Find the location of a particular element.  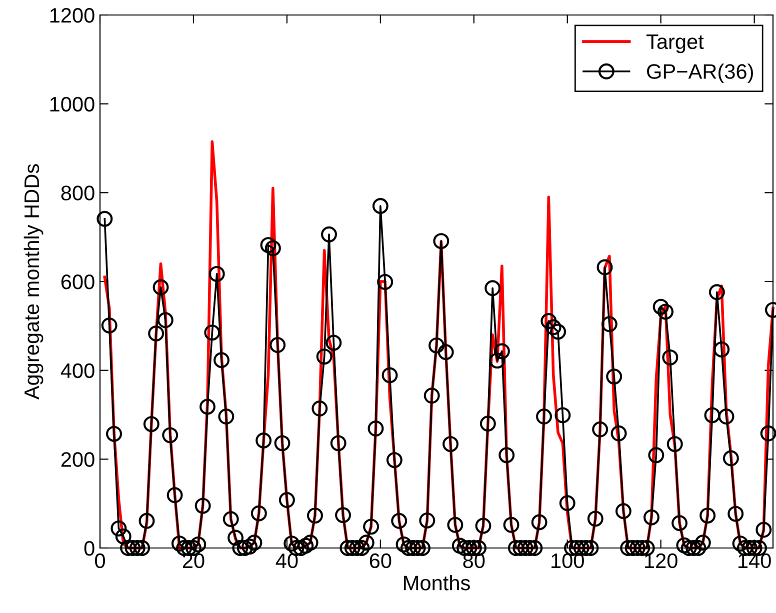

legend-label: Target is located at coordinates (675, 44).